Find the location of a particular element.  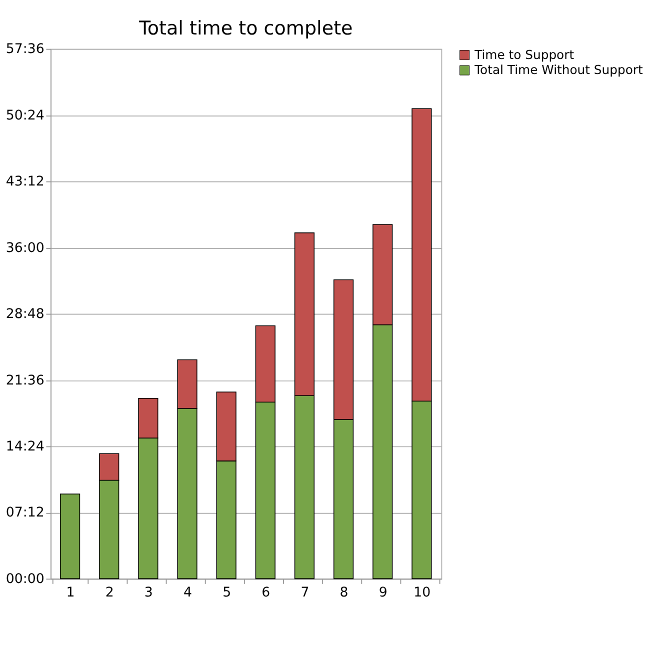

y-tick-label: 28:48 is located at coordinates (25, 314).